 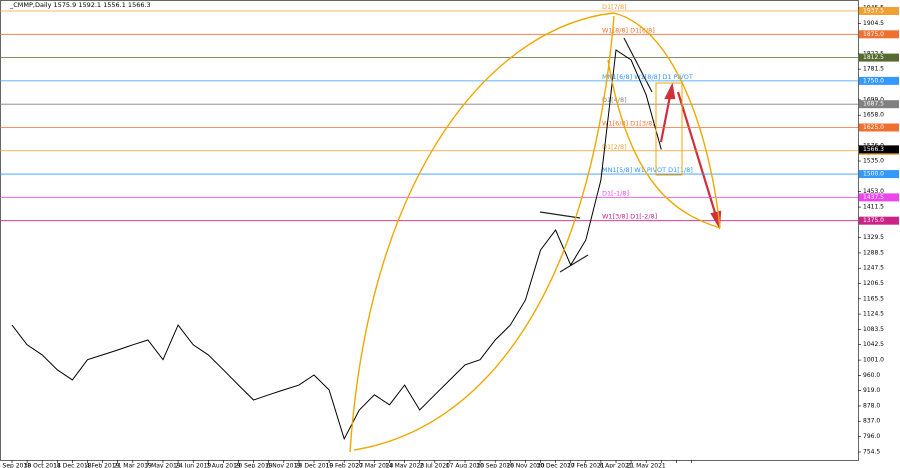 What do you see at coordinates (873, 23) in the screenshot?
I see `y-tick-label: 1904.5` at bounding box center [873, 23].